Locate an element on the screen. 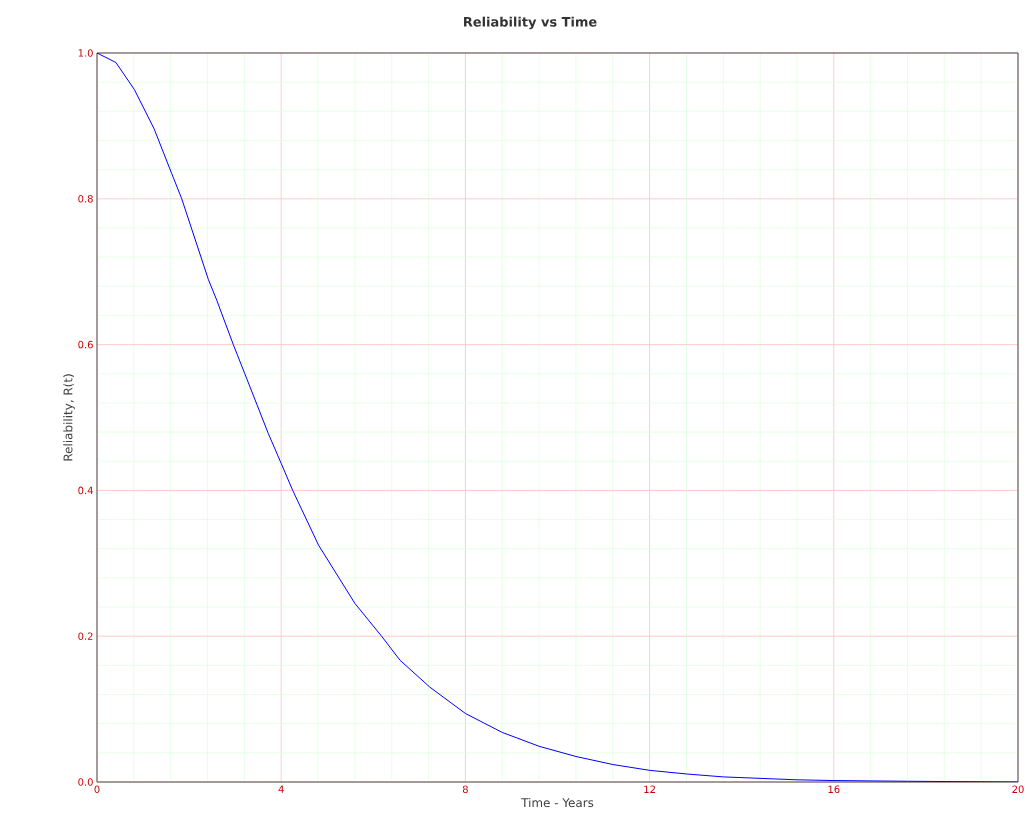 The image size is (1030, 833). x-tick-label: 16 is located at coordinates (834, 789).